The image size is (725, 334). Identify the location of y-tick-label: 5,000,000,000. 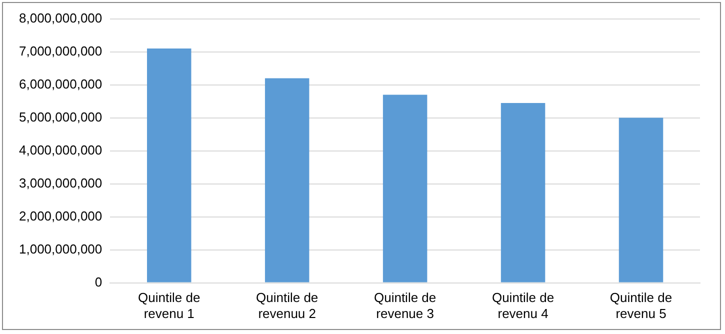
(60, 116).